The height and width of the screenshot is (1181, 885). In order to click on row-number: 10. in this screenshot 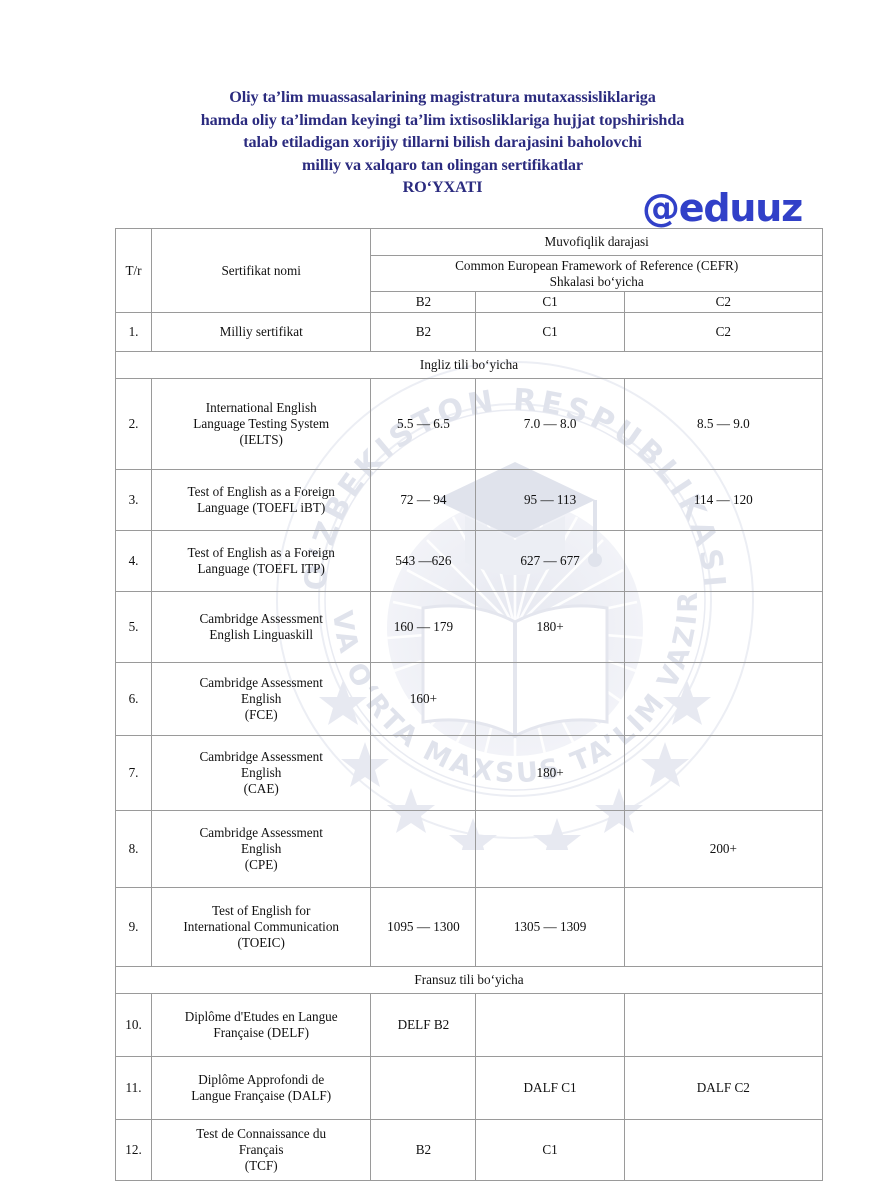, I will do `click(133, 1024)`.